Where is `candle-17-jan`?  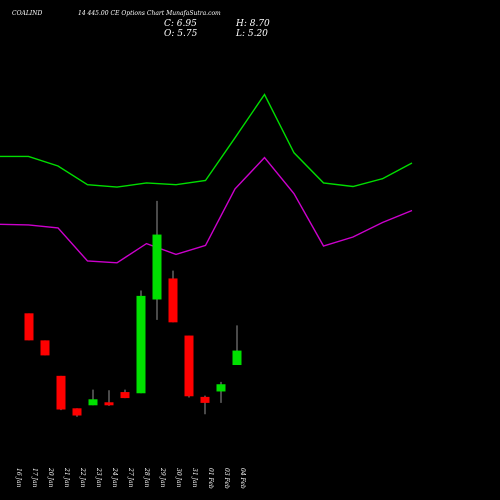
candle-17-jan is located at coordinates (45, 348).